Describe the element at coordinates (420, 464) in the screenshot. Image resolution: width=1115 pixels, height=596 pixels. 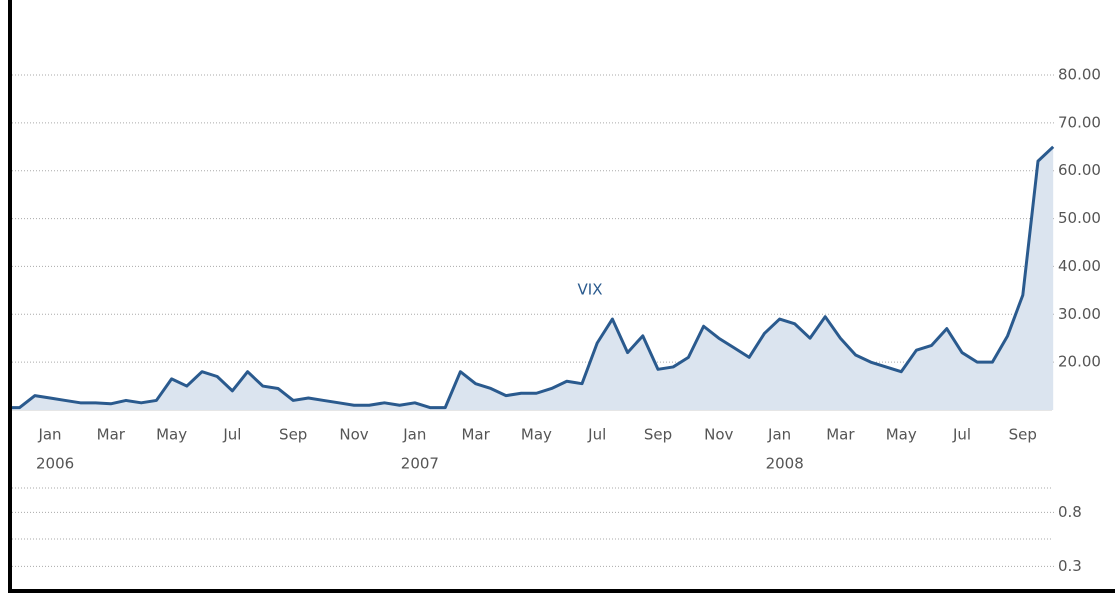
I see `x-year-label: 2007` at that location.